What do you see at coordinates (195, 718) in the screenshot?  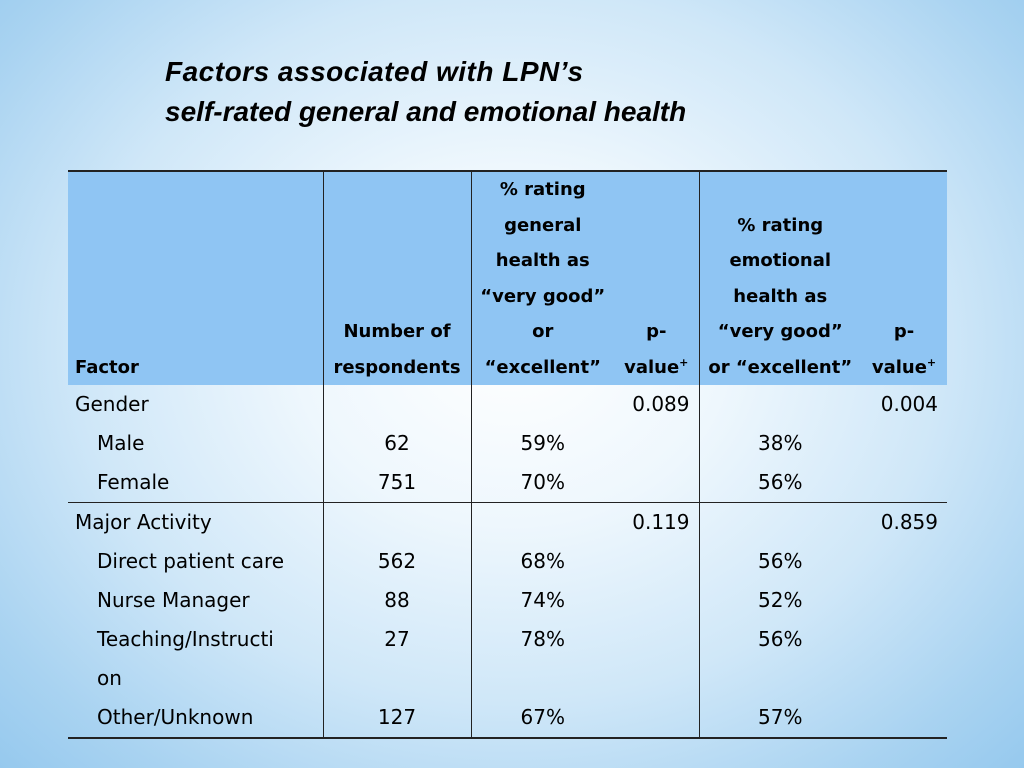 I see `row-label: Other/Unknown` at bounding box center [195, 718].